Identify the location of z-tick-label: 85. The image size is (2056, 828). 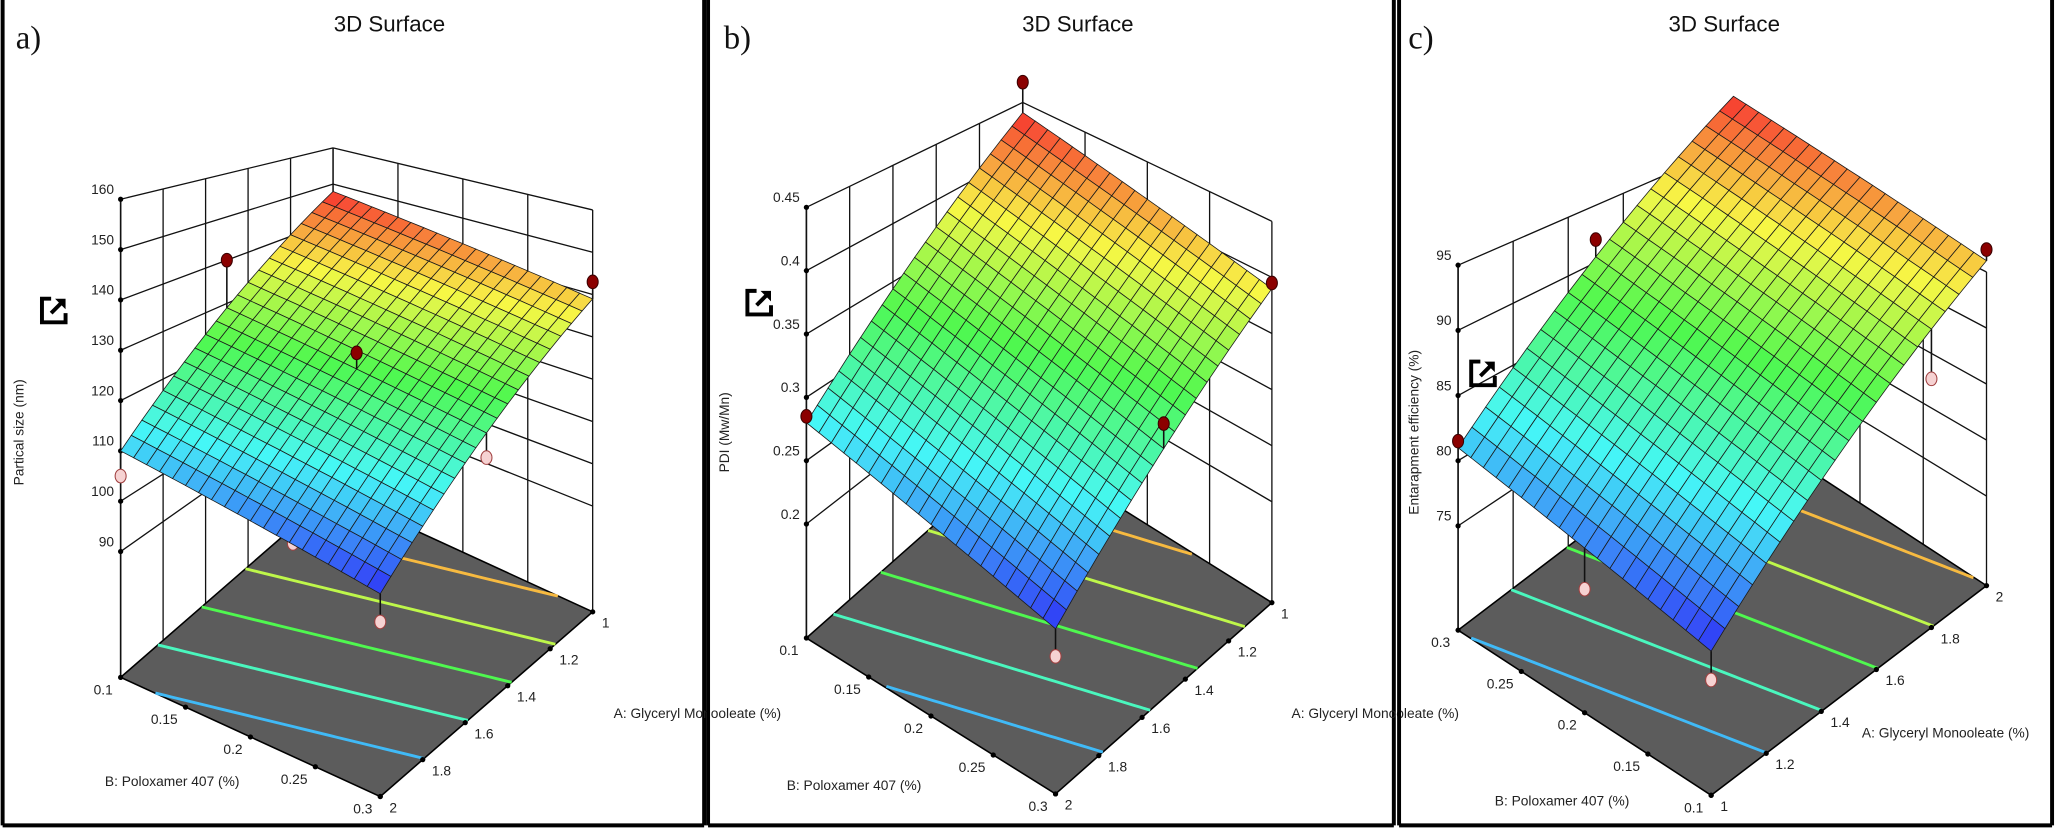
(1444, 385).